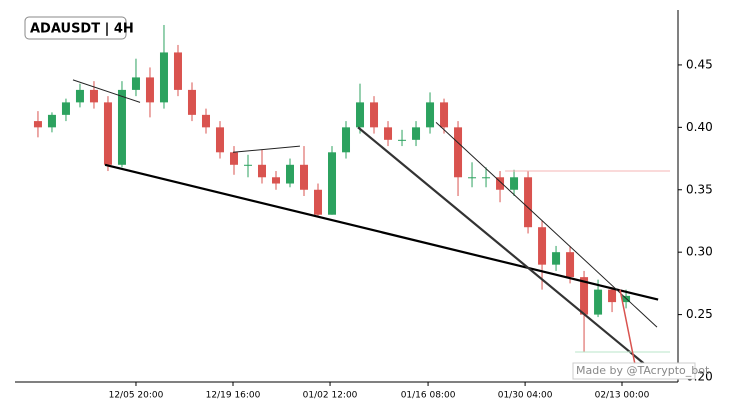 The height and width of the screenshot is (414, 752). What do you see at coordinates (330, 396) in the screenshot?
I see `x-tick-label: 01/02 12:00` at bounding box center [330, 396].